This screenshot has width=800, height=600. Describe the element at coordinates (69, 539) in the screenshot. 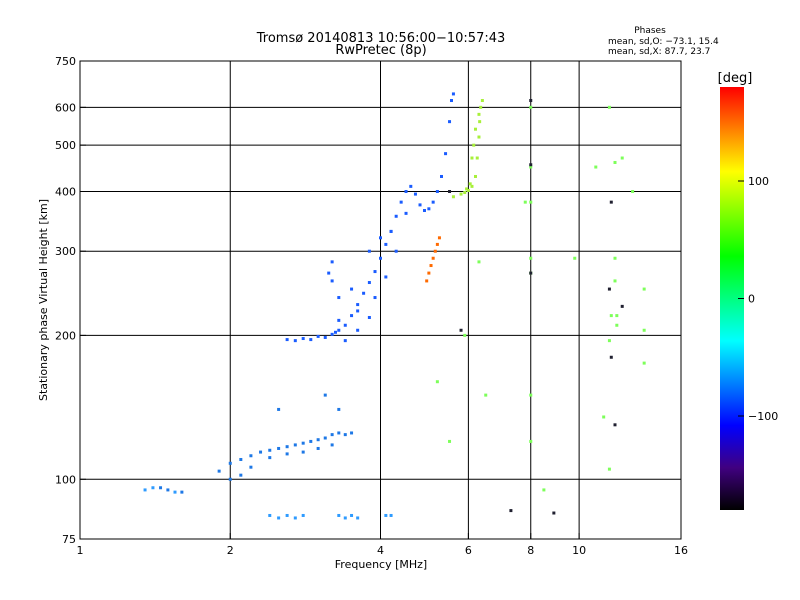

I see `y-tick-label: 75` at that location.